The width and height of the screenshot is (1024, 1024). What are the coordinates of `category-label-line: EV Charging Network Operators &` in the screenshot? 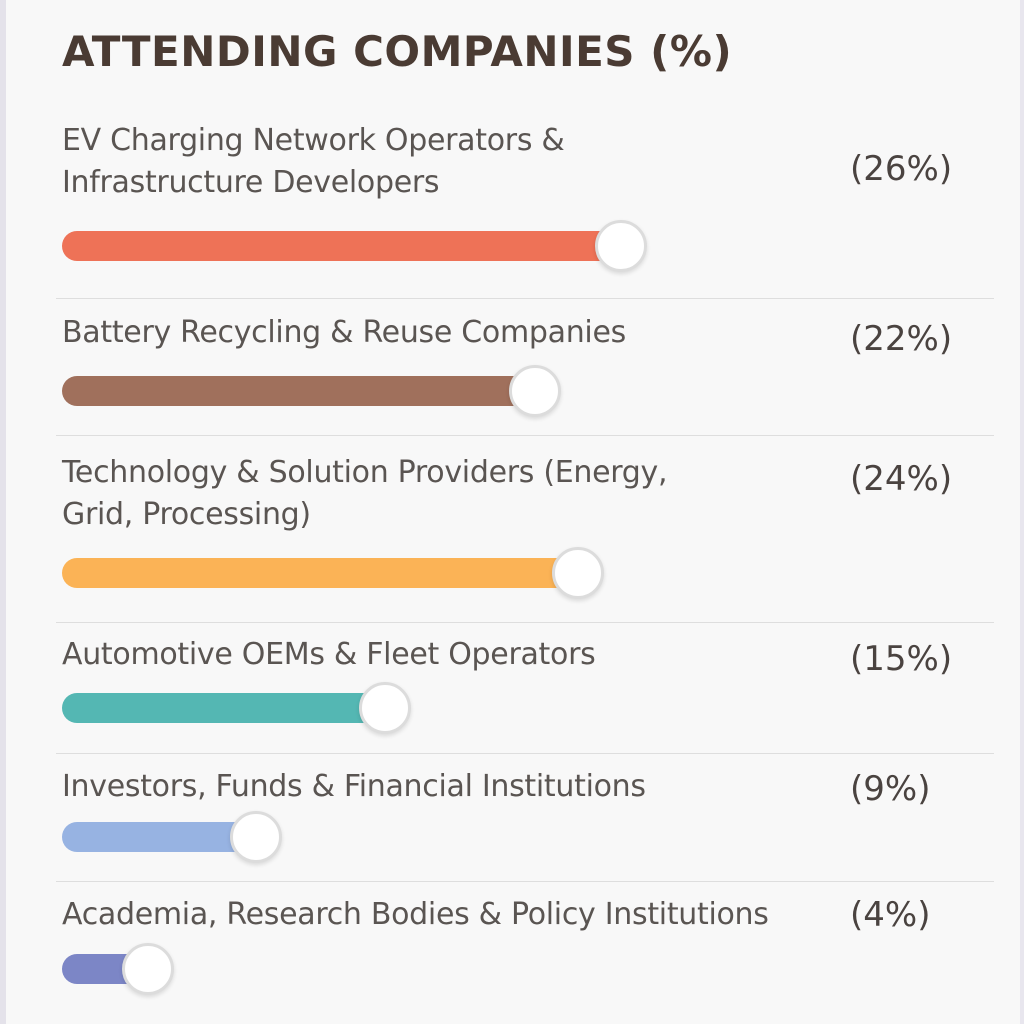 It's located at (313, 140).